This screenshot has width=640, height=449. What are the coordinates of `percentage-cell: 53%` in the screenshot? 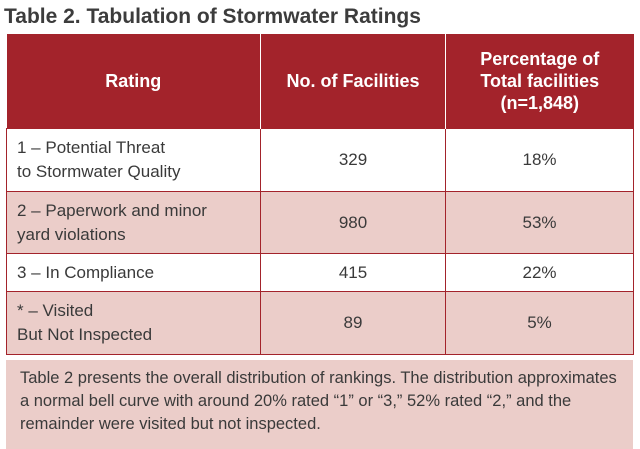 It's located at (539, 222).